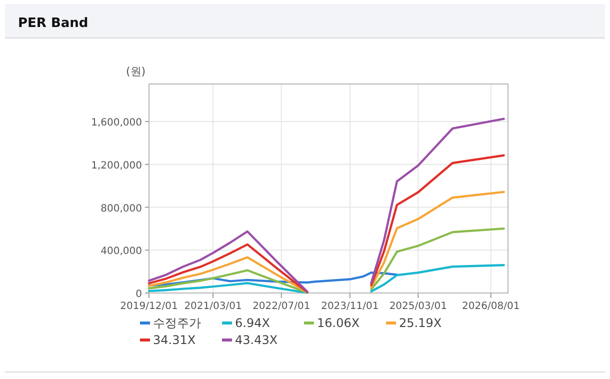  I want to click on legend-label: 25.19X, so click(420, 323).